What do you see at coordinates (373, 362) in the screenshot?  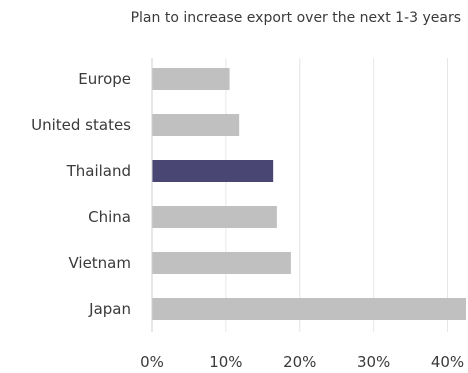 I see `x-tick-label: 30%` at bounding box center [373, 362].